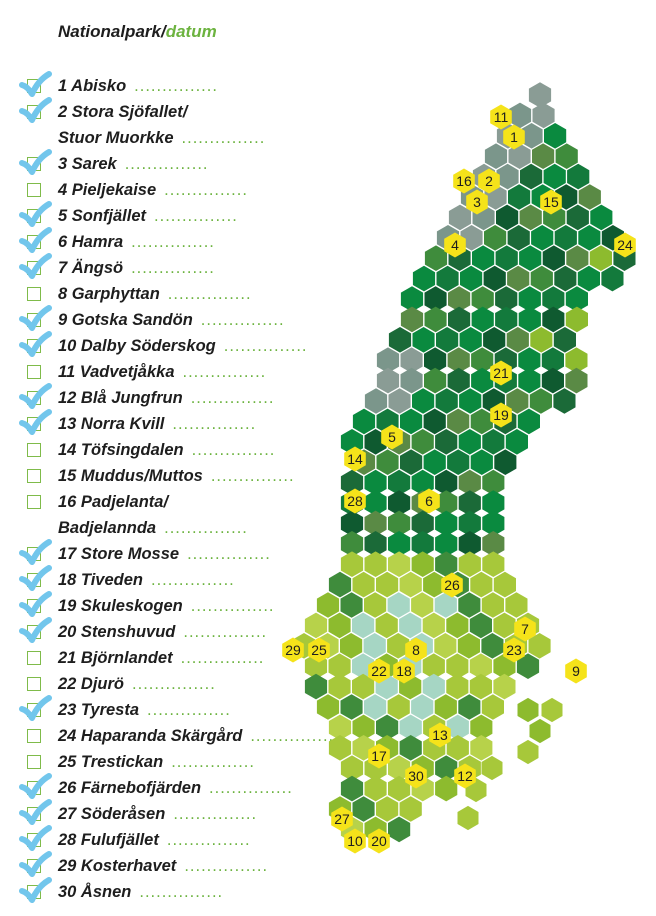 This screenshot has width=656, height=916. What do you see at coordinates (379, 671) in the screenshot?
I see `park-marker: 22` at bounding box center [379, 671].